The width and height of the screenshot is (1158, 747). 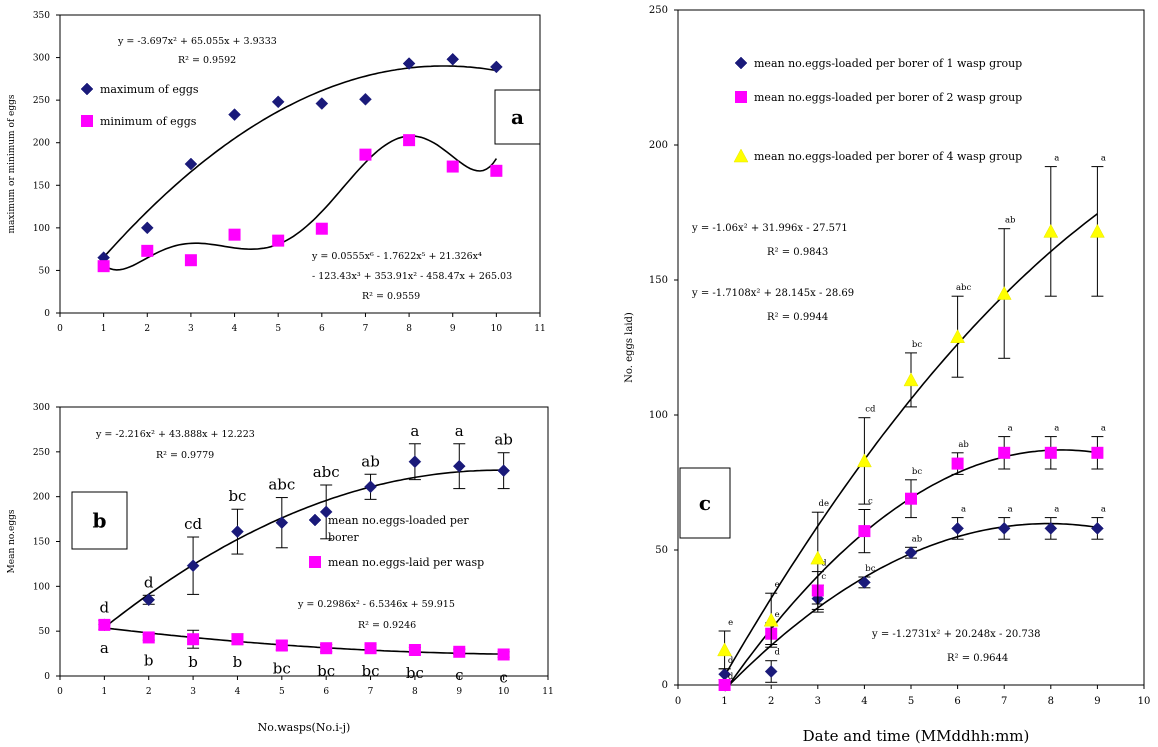 I want to click on x-tick-label: 2, so click(x=149, y=692).